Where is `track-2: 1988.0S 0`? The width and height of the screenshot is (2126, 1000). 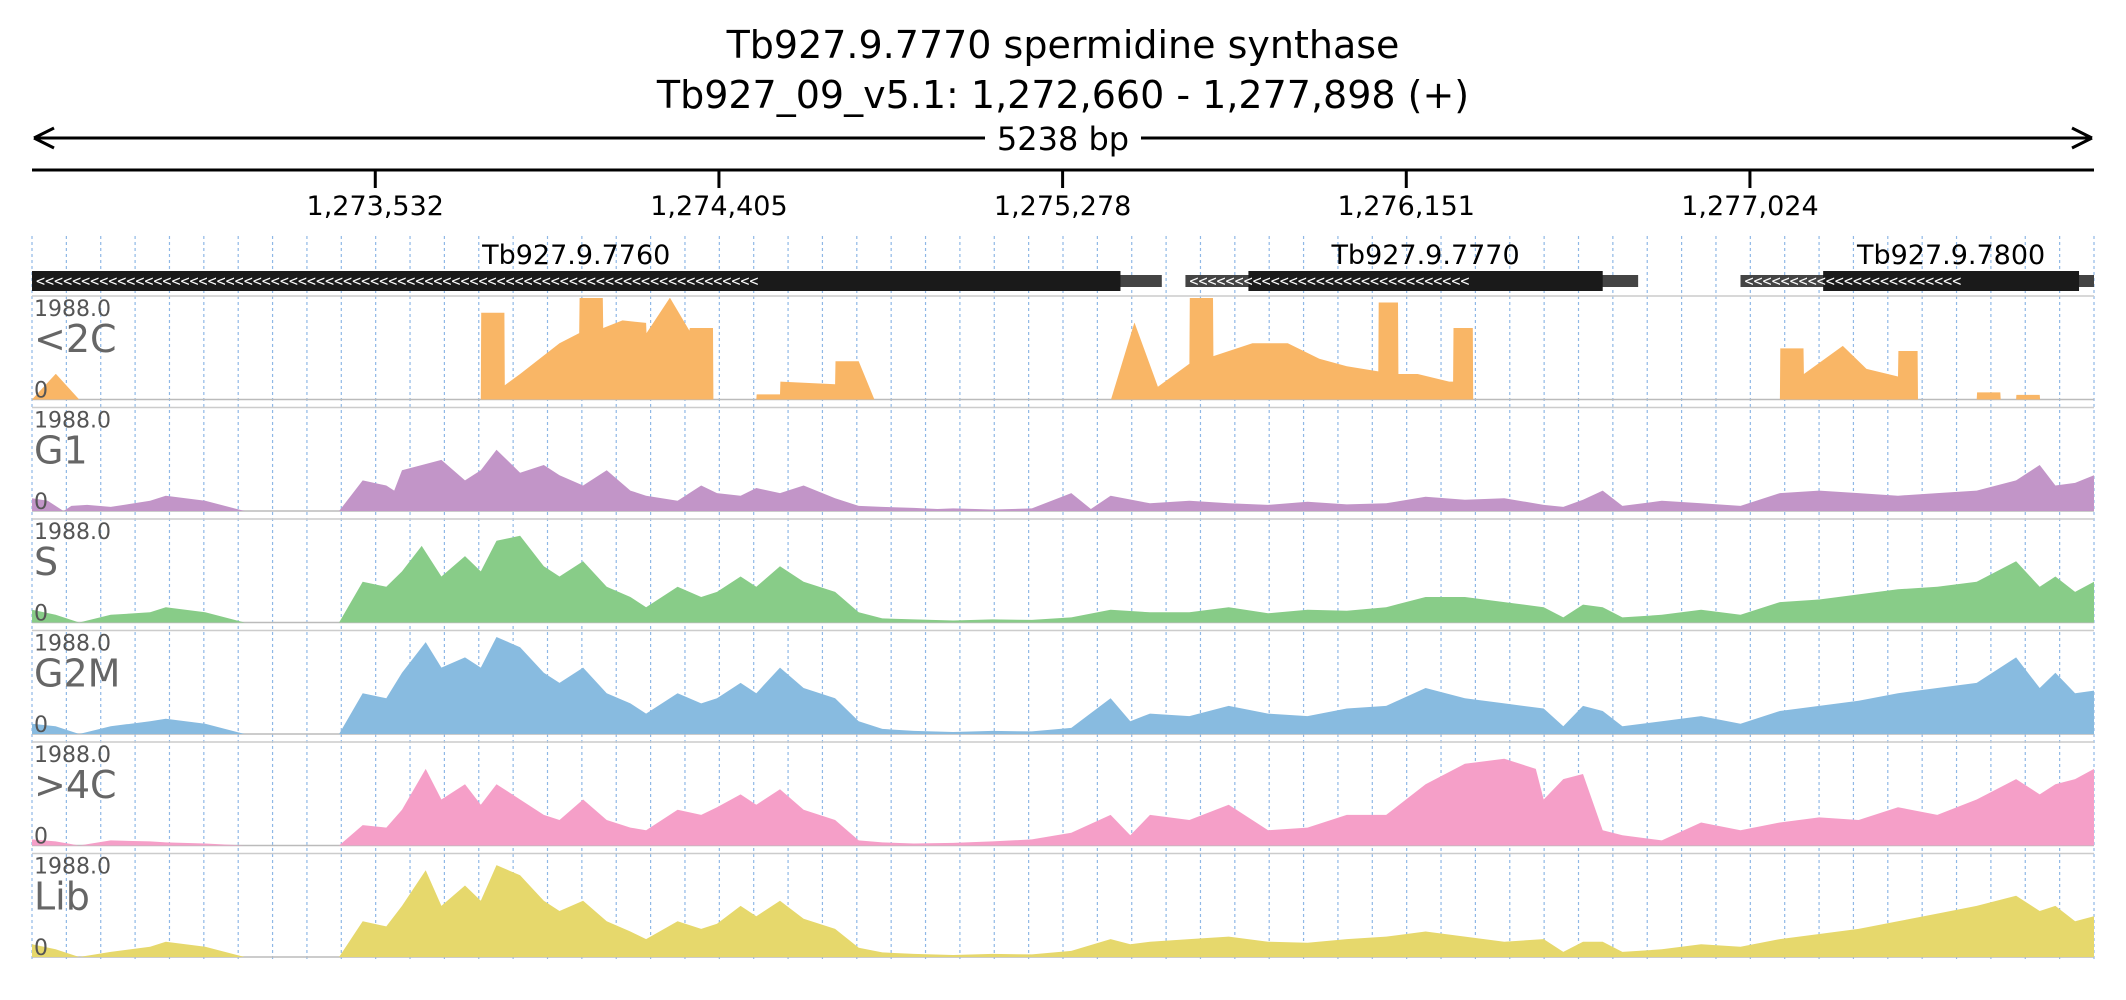
track-2: 1988.0S 0 is located at coordinates (1063, 572).